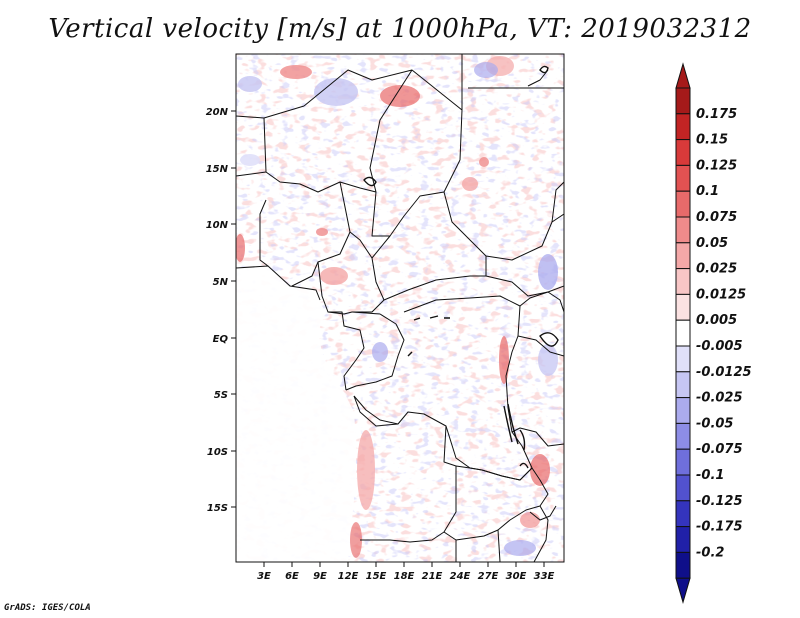  Describe the element at coordinates (712, 243) in the screenshot. I see `colorbar-label: 0.05` at that location.